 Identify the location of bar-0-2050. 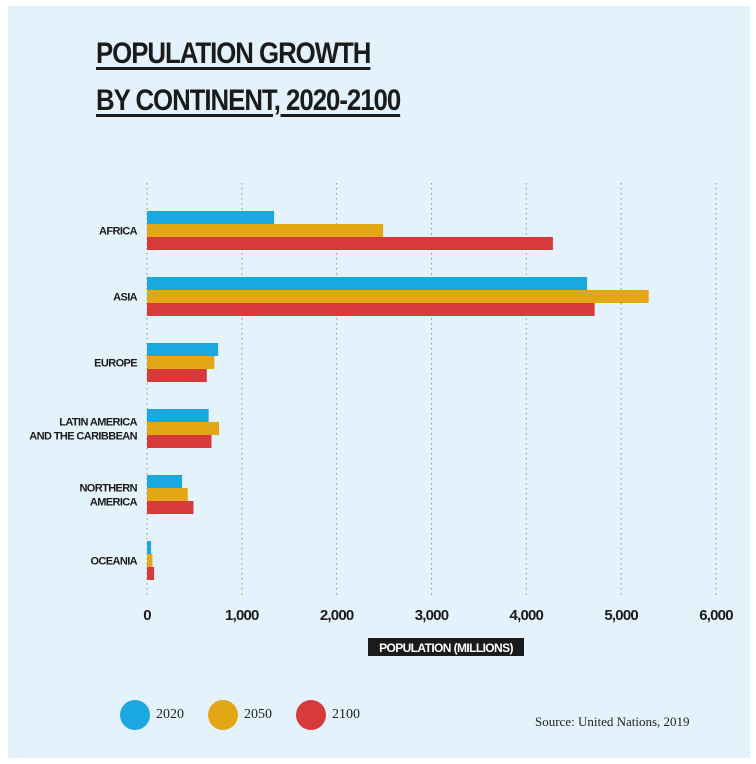
(265, 230).